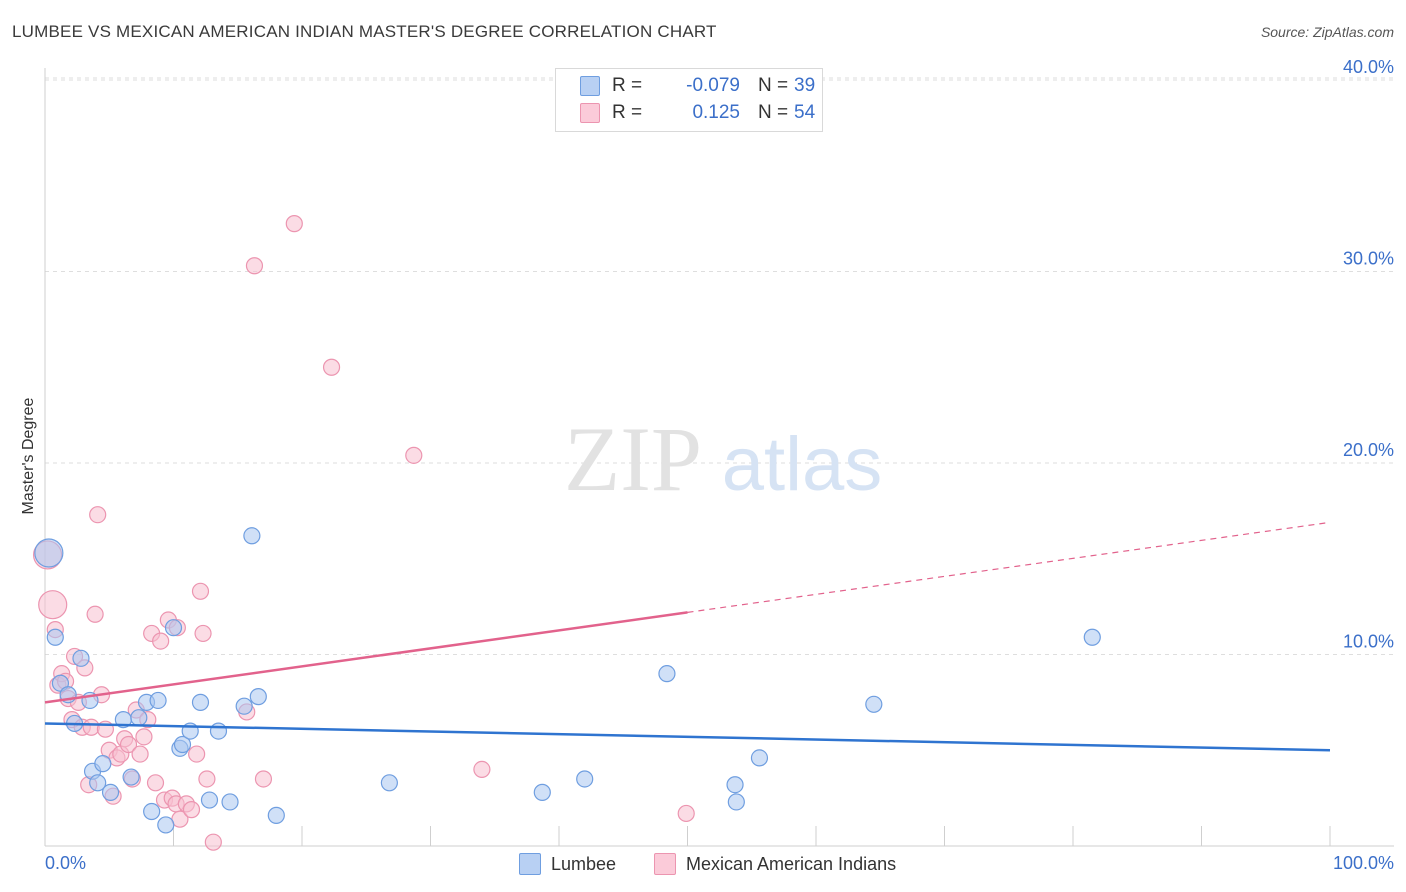  Describe the element at coordinates (802, 464) in the screenshot. I see `watermark-atlas: atlas` at that location.